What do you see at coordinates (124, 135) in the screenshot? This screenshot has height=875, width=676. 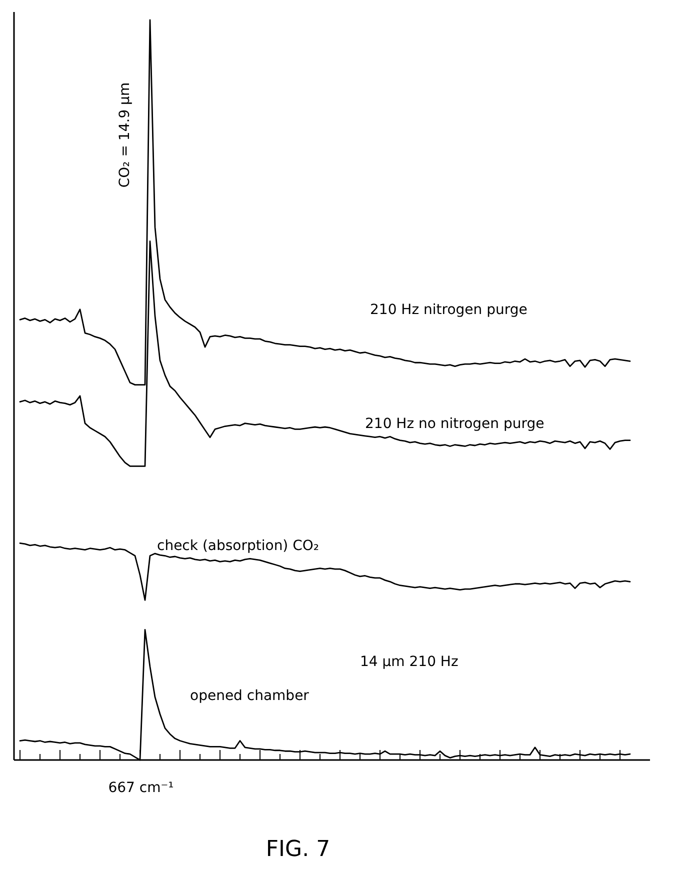 I see `annotation: CO₂ = 14.9 μm` at bounding box center [124, 135].